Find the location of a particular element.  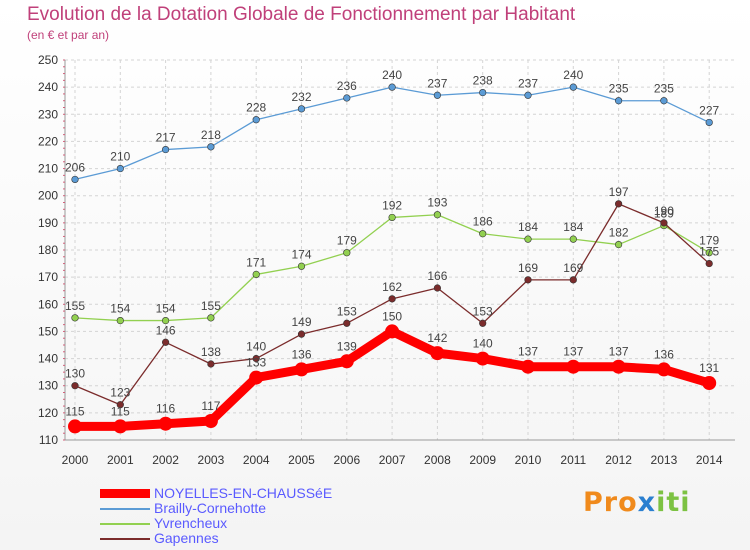

legend-item: NOYELLES-EN-CHAUSSéE is located at coordinates (220, 493).